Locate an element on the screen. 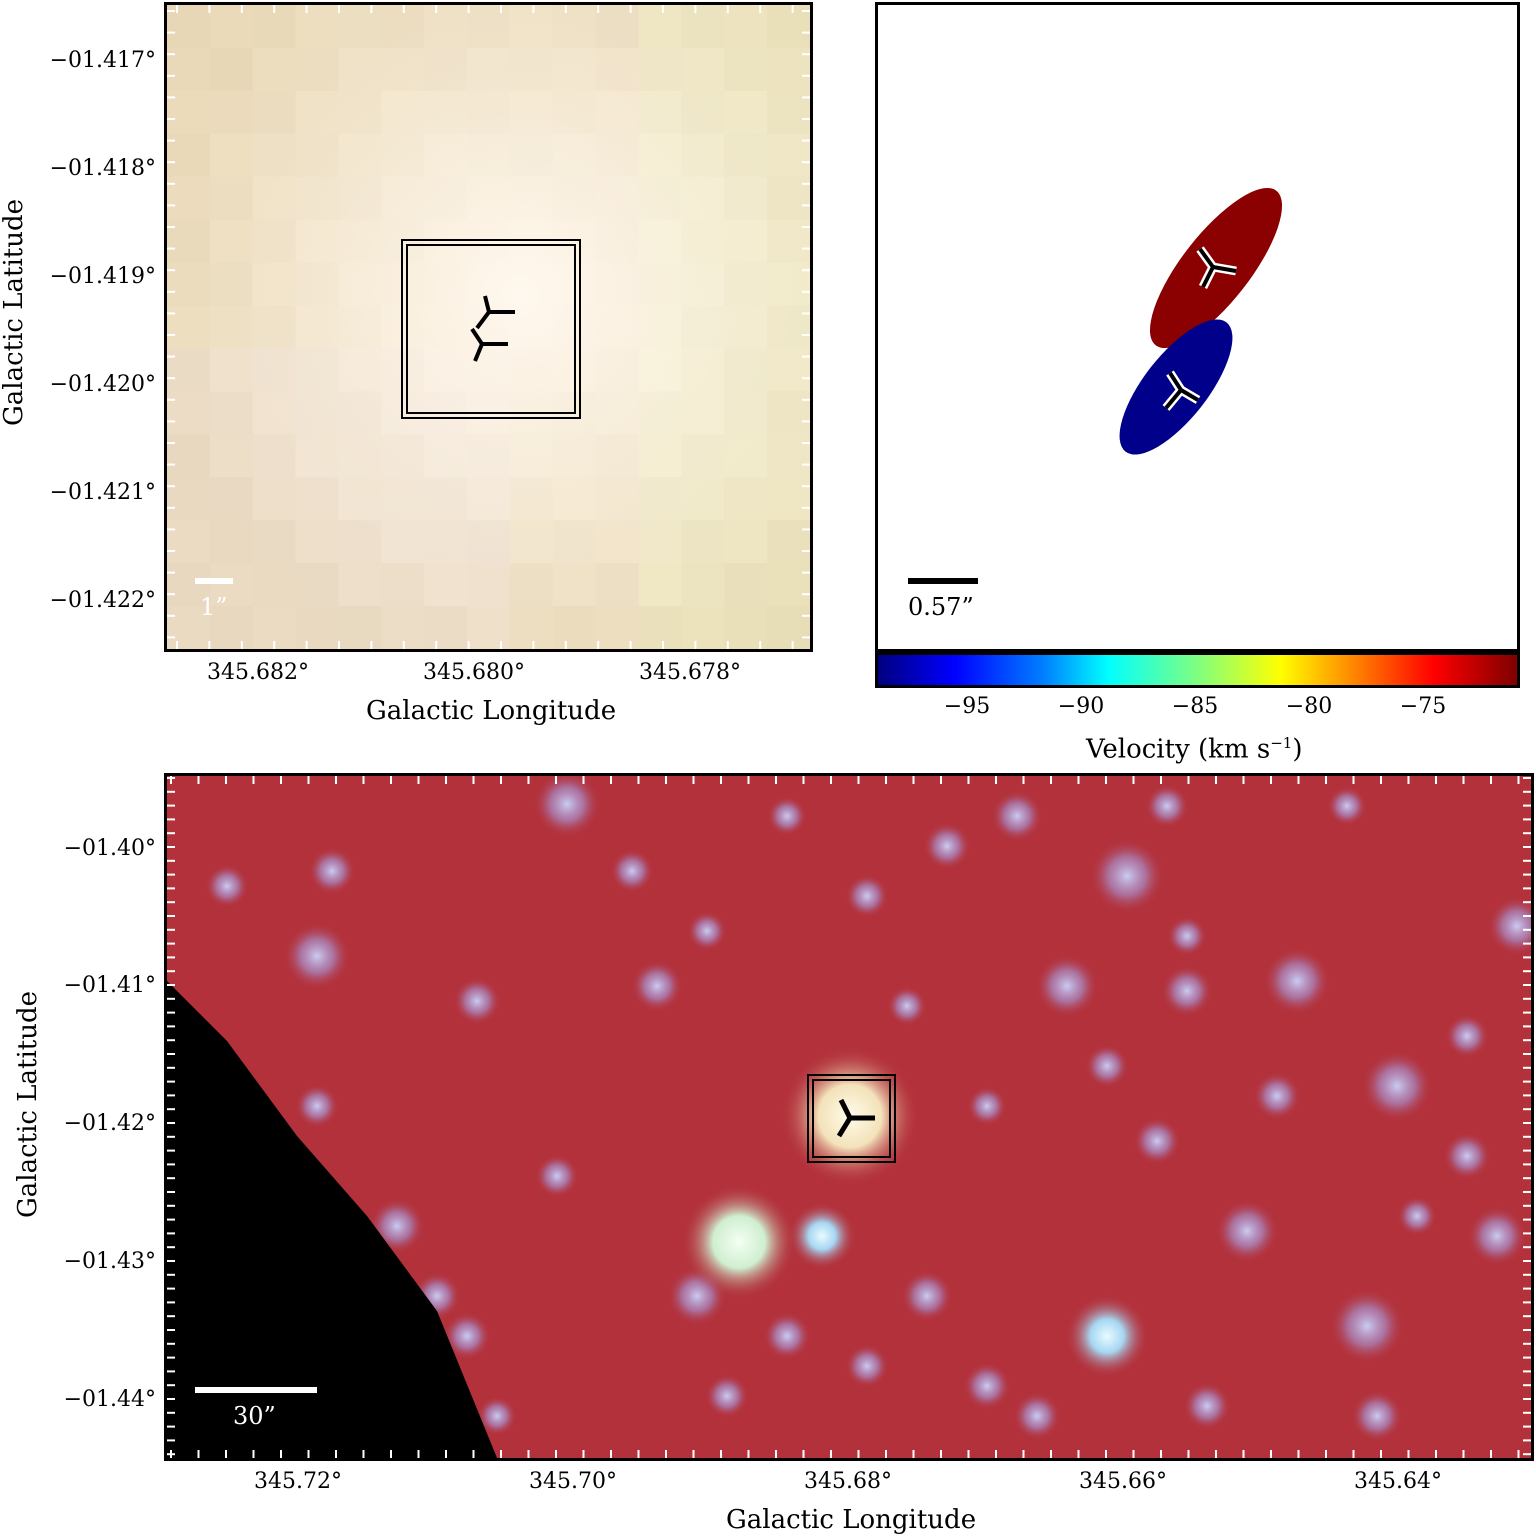 This screenshot has height=1538, width=1536. x-tick-label: 345.66° is located at coordinates (1123, 1481).